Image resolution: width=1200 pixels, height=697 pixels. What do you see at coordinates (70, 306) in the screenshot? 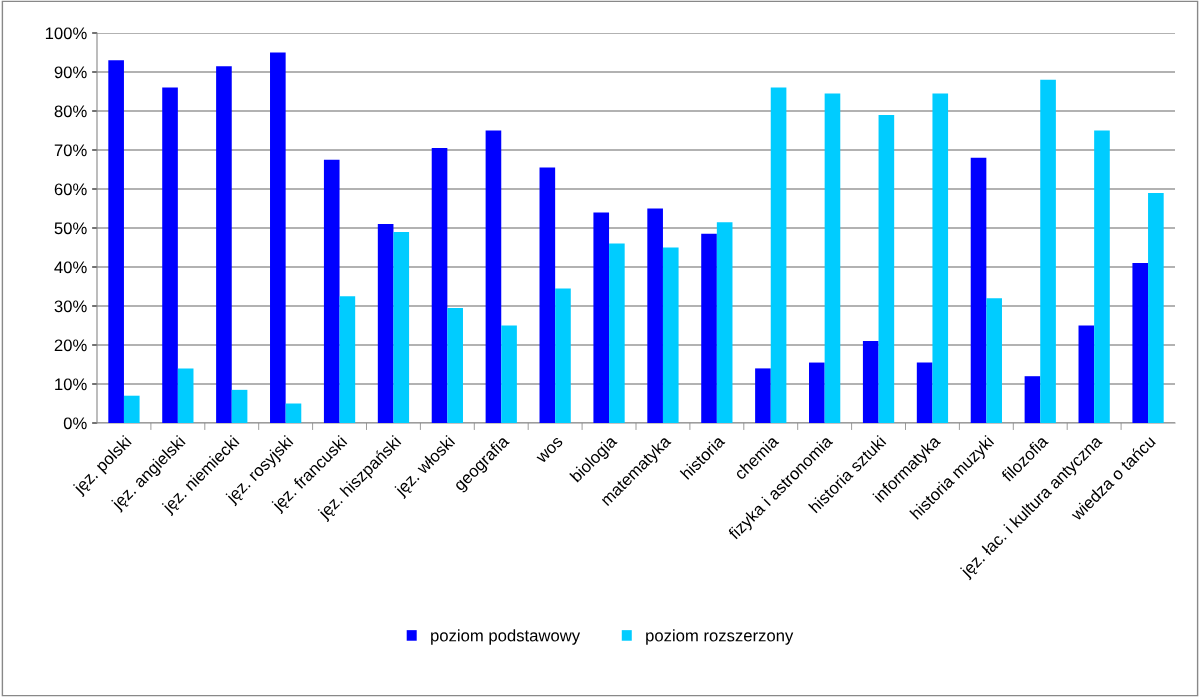
I see `y-tick-label: 30%` at bounding box center [70, 306].